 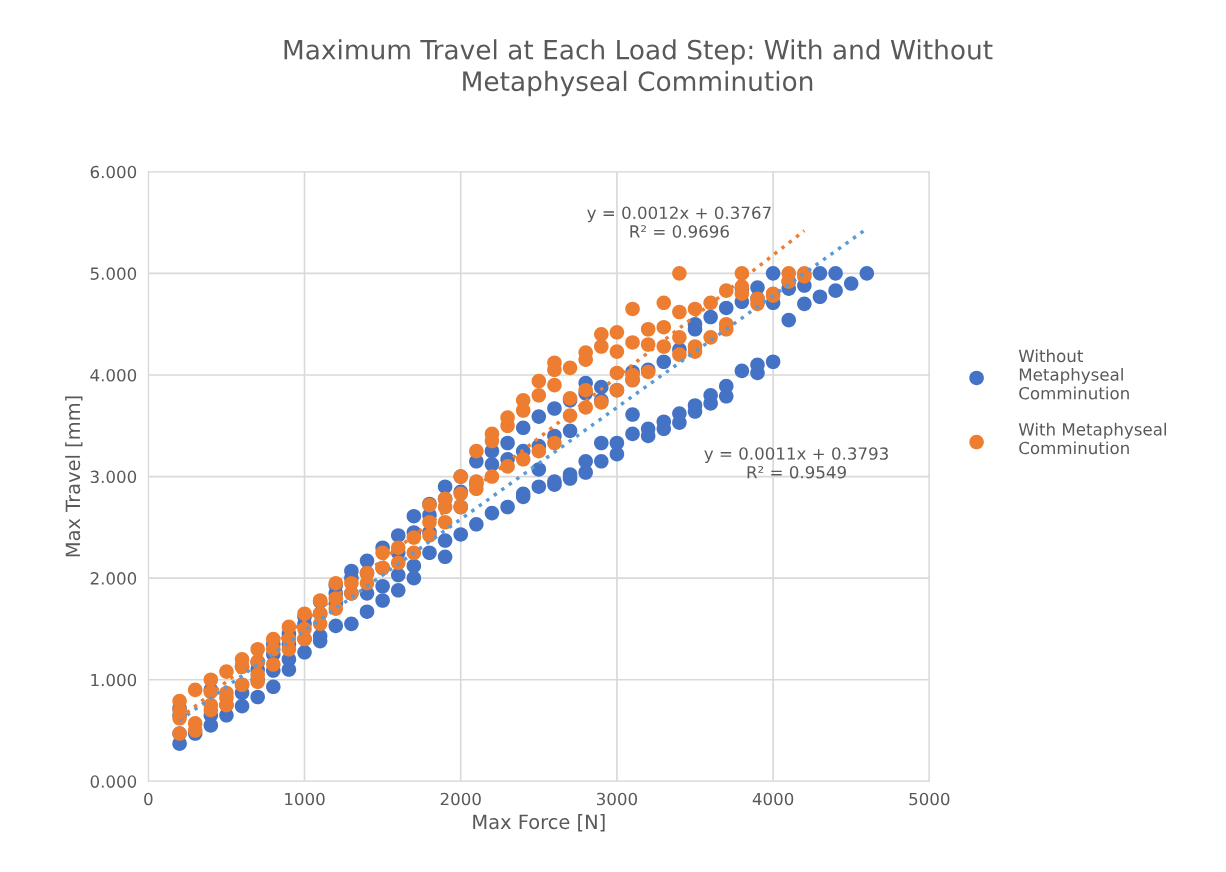 I want to click on x-tick-label: 4000, so click(x=773, y=799).